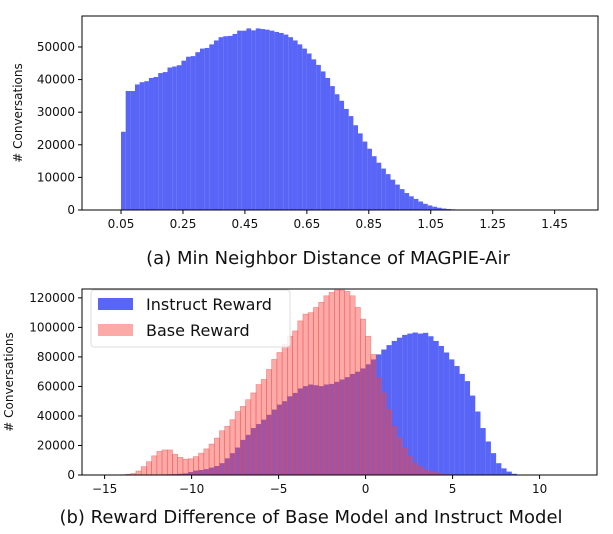 The height and width of the screenshot is (534, 613). What do you see at coordinates (56, 80) in the screenshot?
I see `y-tick-label: 40000` at bounding box center [56, 80].